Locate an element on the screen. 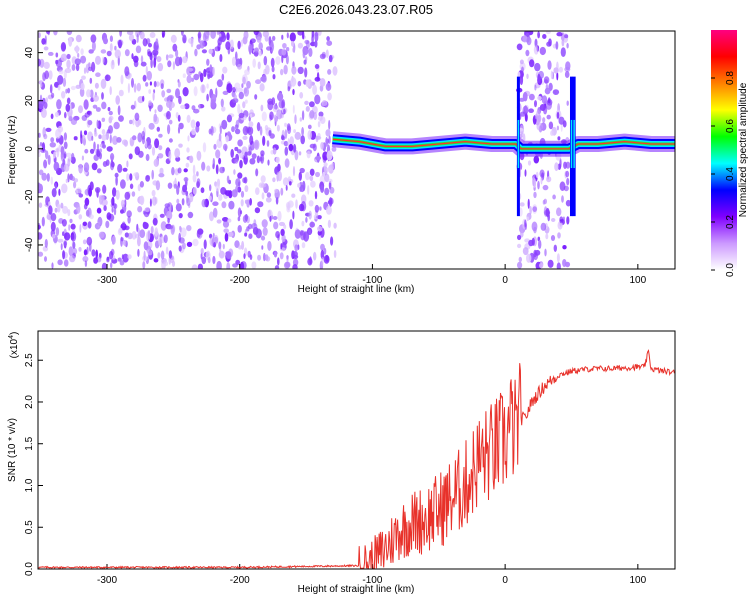 This screenshot has width=750, height=605. snr-y-tick-label: 1.5 is located at coordinates (29, 443).